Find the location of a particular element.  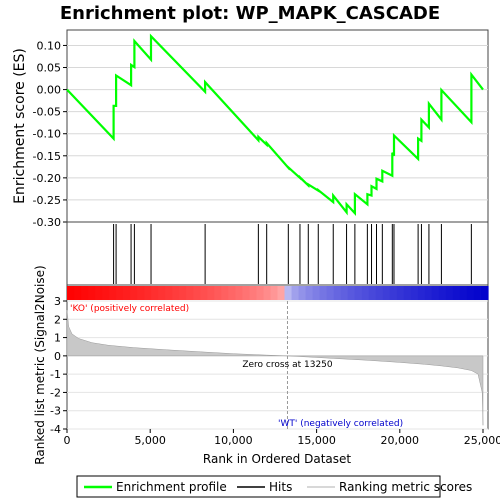

metric-tick-label: 0 is located at coordinates (57, 356).